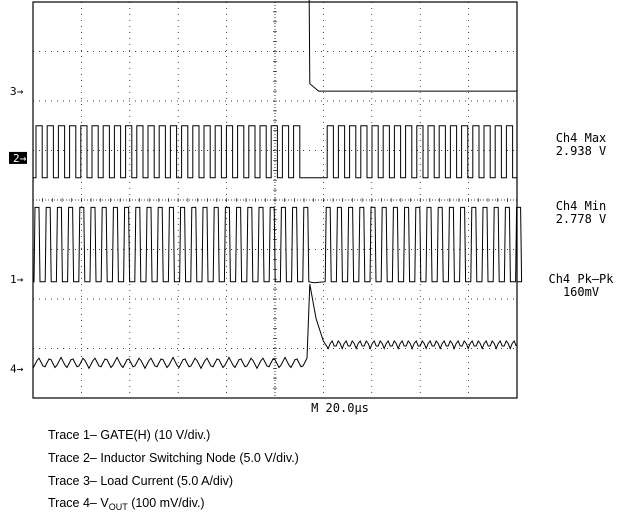 This screenshot has width=626, height=515. What do you see at coordinates (412, 46) in the screenshot?
I see `trace-3-line` at bounding box center [412, 46].